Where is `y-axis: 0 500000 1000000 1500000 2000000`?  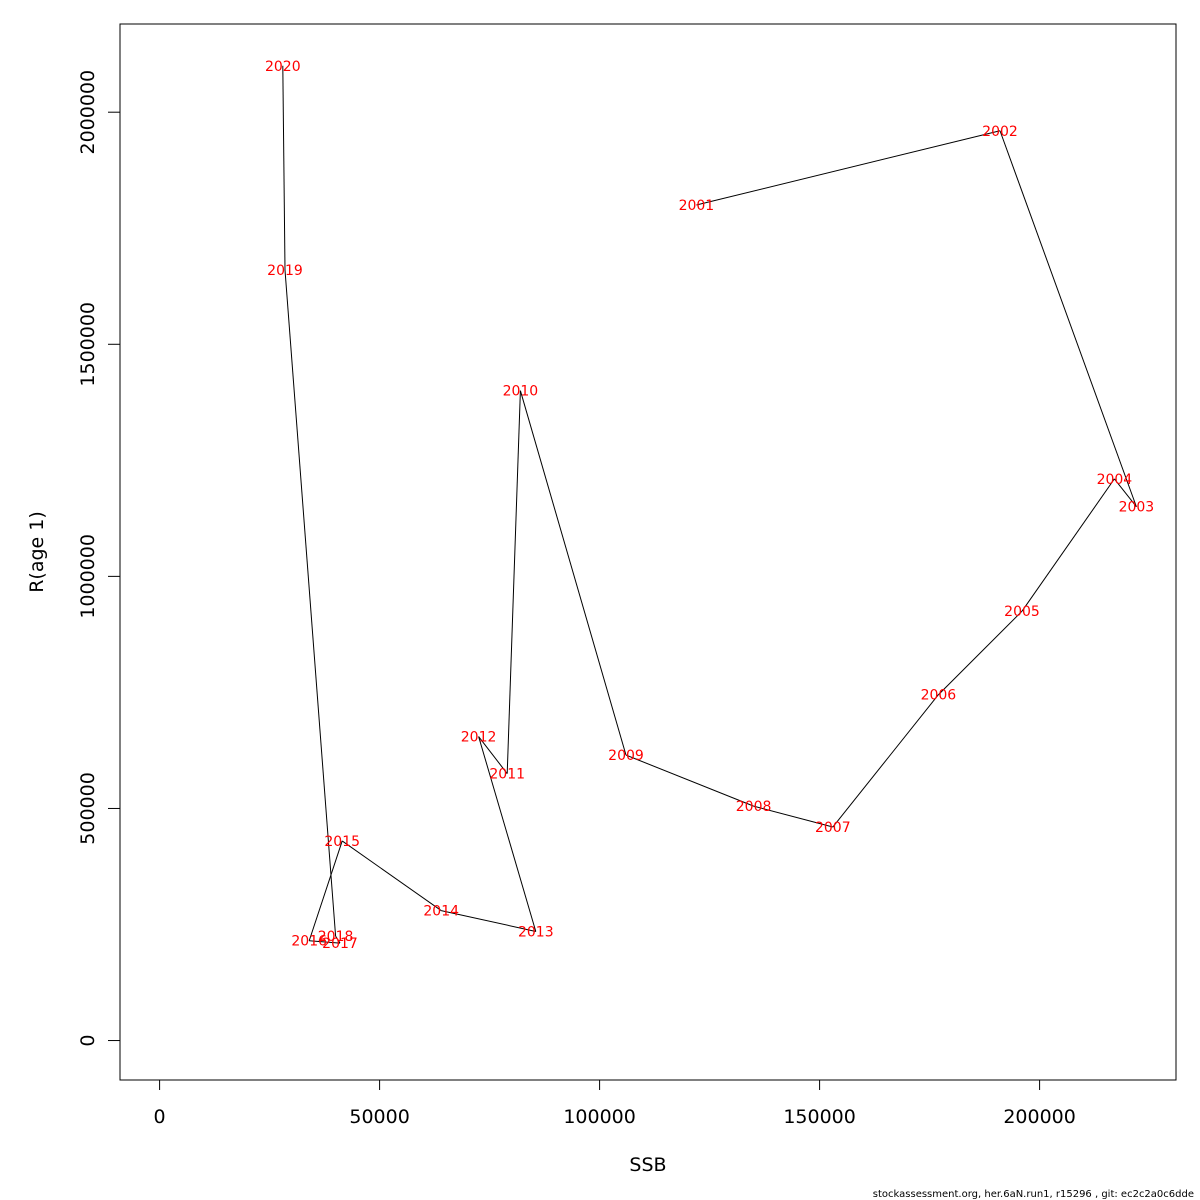 y-axis: 0 500000 1000000 1500000 2000000 is located at coordinates (99, 558).